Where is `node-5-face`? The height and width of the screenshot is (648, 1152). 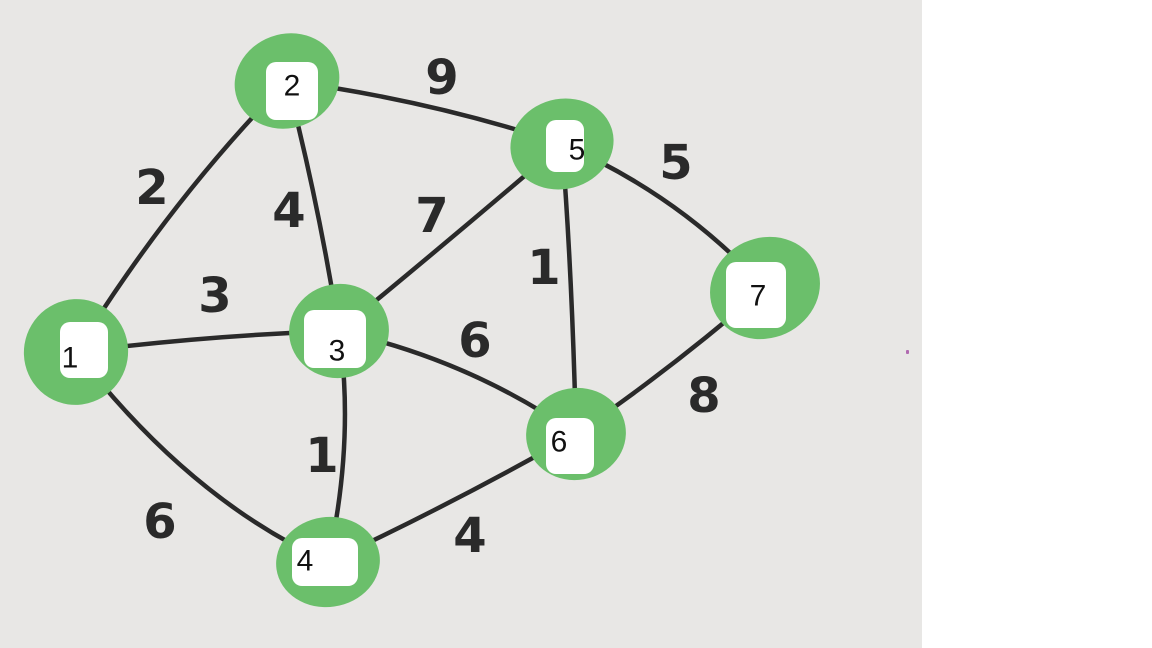
node-5-face is located at coordinates (565, 146).